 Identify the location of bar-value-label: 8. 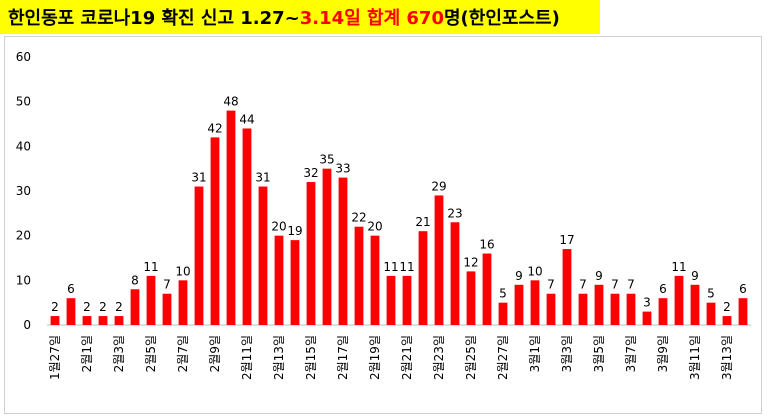
(135, 280).